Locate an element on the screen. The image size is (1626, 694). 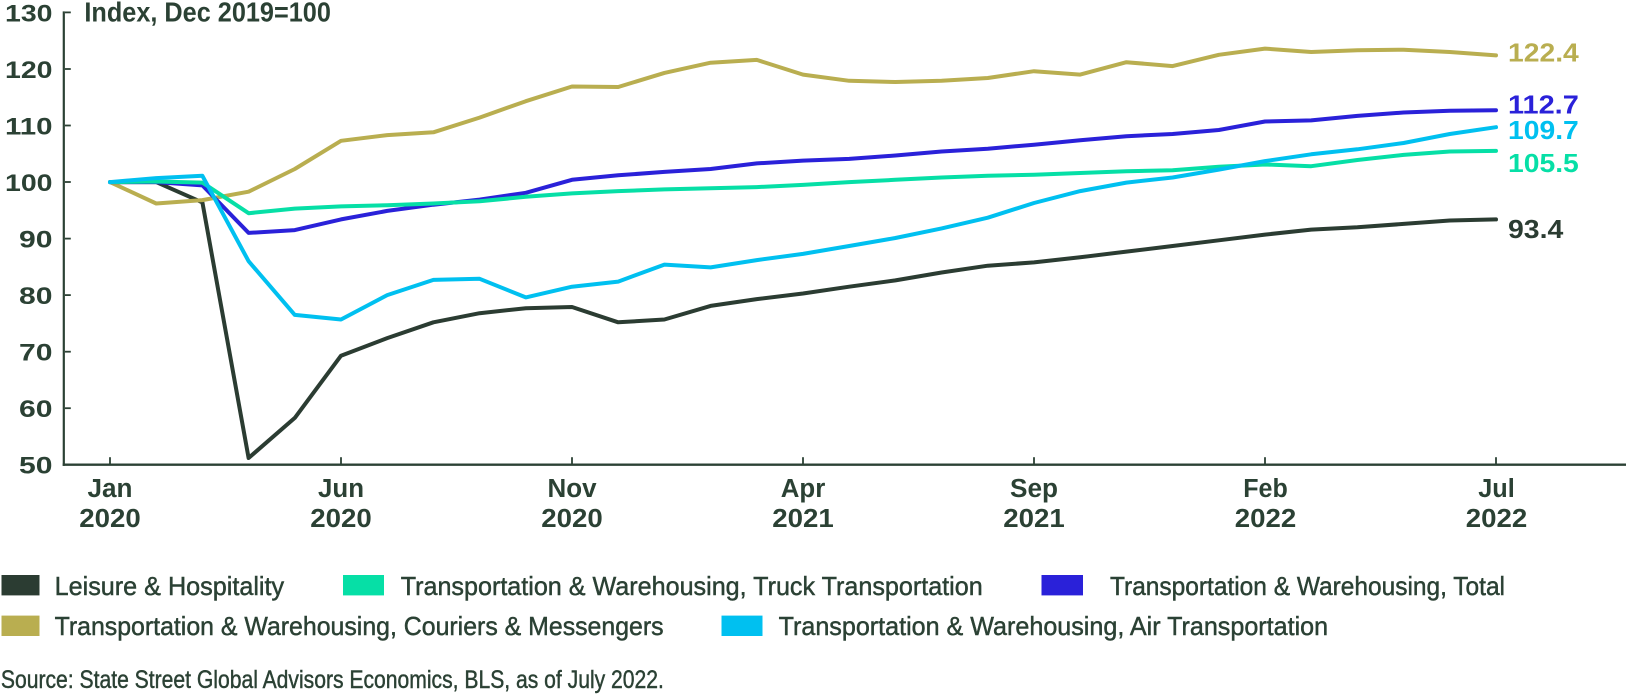
svg-text: 70 is located at coordinates (36, 353).